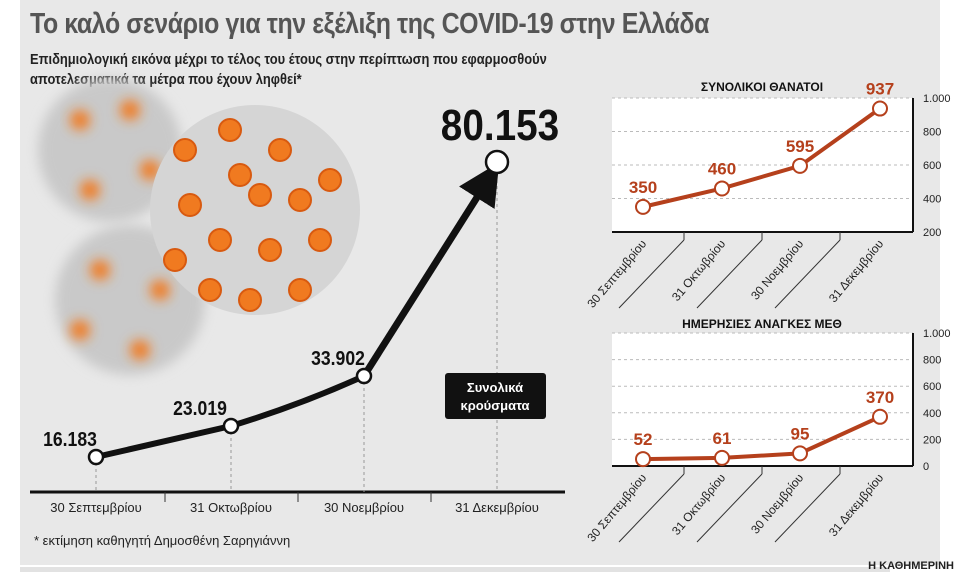 This screenshot has height=577, width=960. Describe the element at coordinates (643, 187) in the screenshot. I see `data-label: 350` at that location.